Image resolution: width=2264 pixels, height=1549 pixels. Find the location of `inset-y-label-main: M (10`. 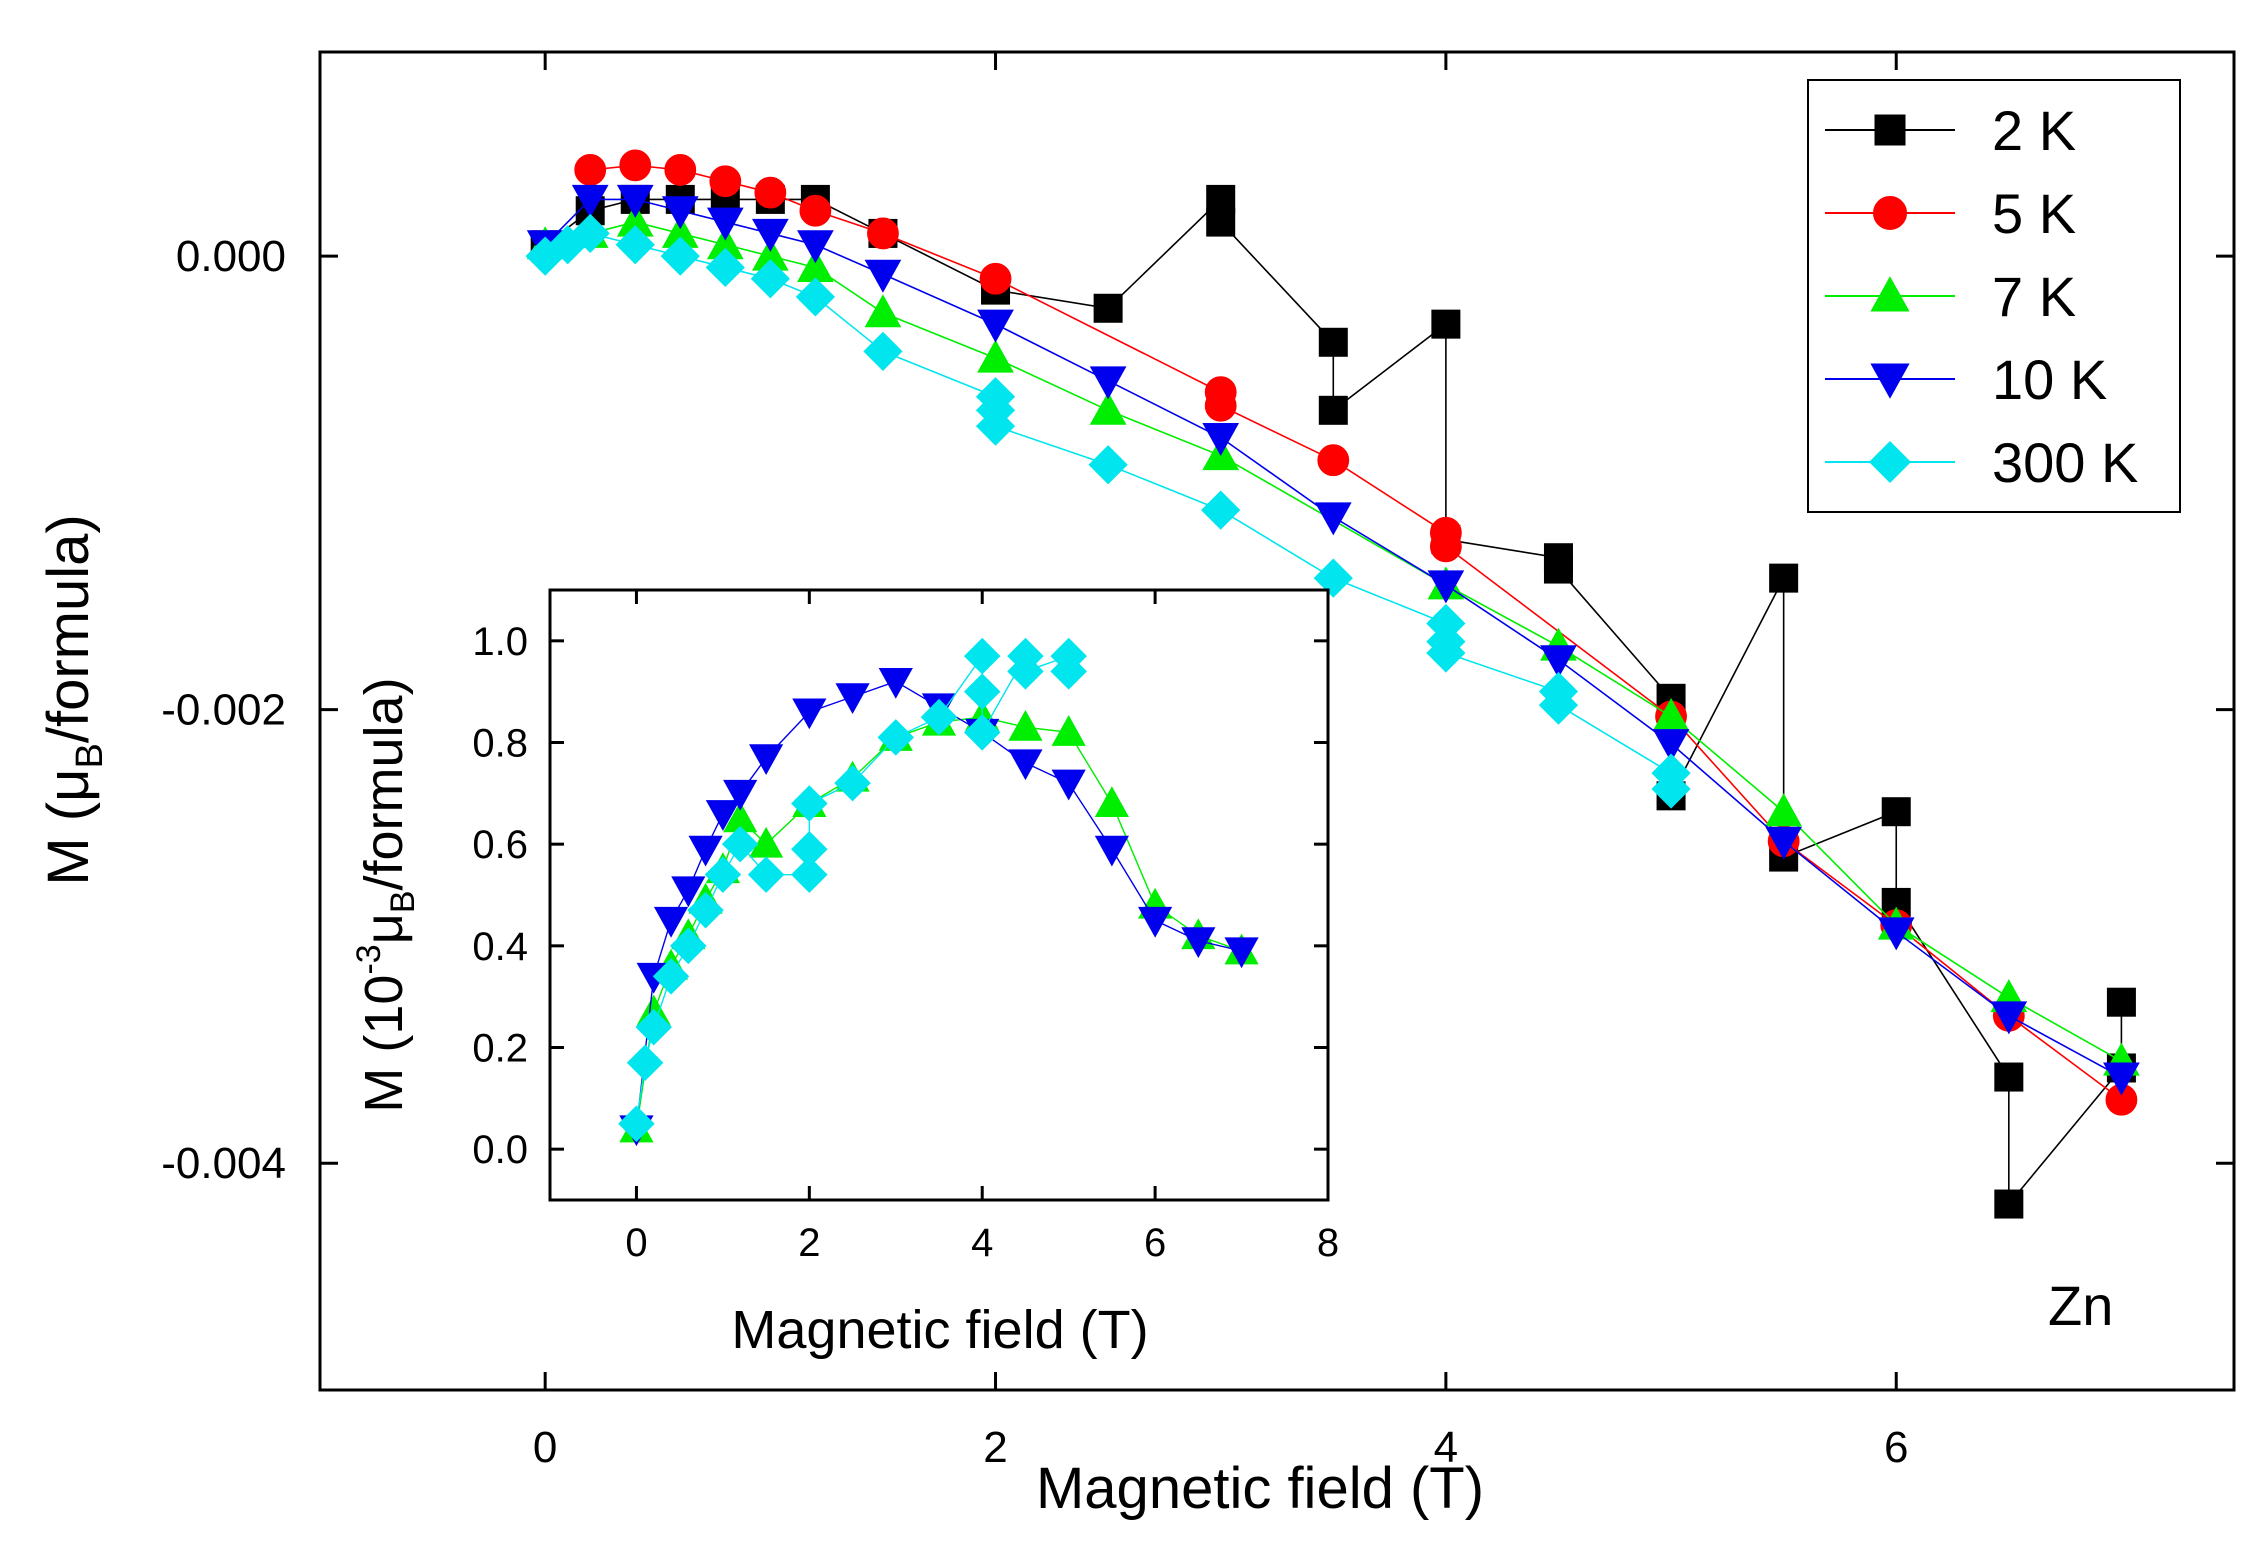

inset-y-label-main: M (10 is located at coordinates (384, 1044).